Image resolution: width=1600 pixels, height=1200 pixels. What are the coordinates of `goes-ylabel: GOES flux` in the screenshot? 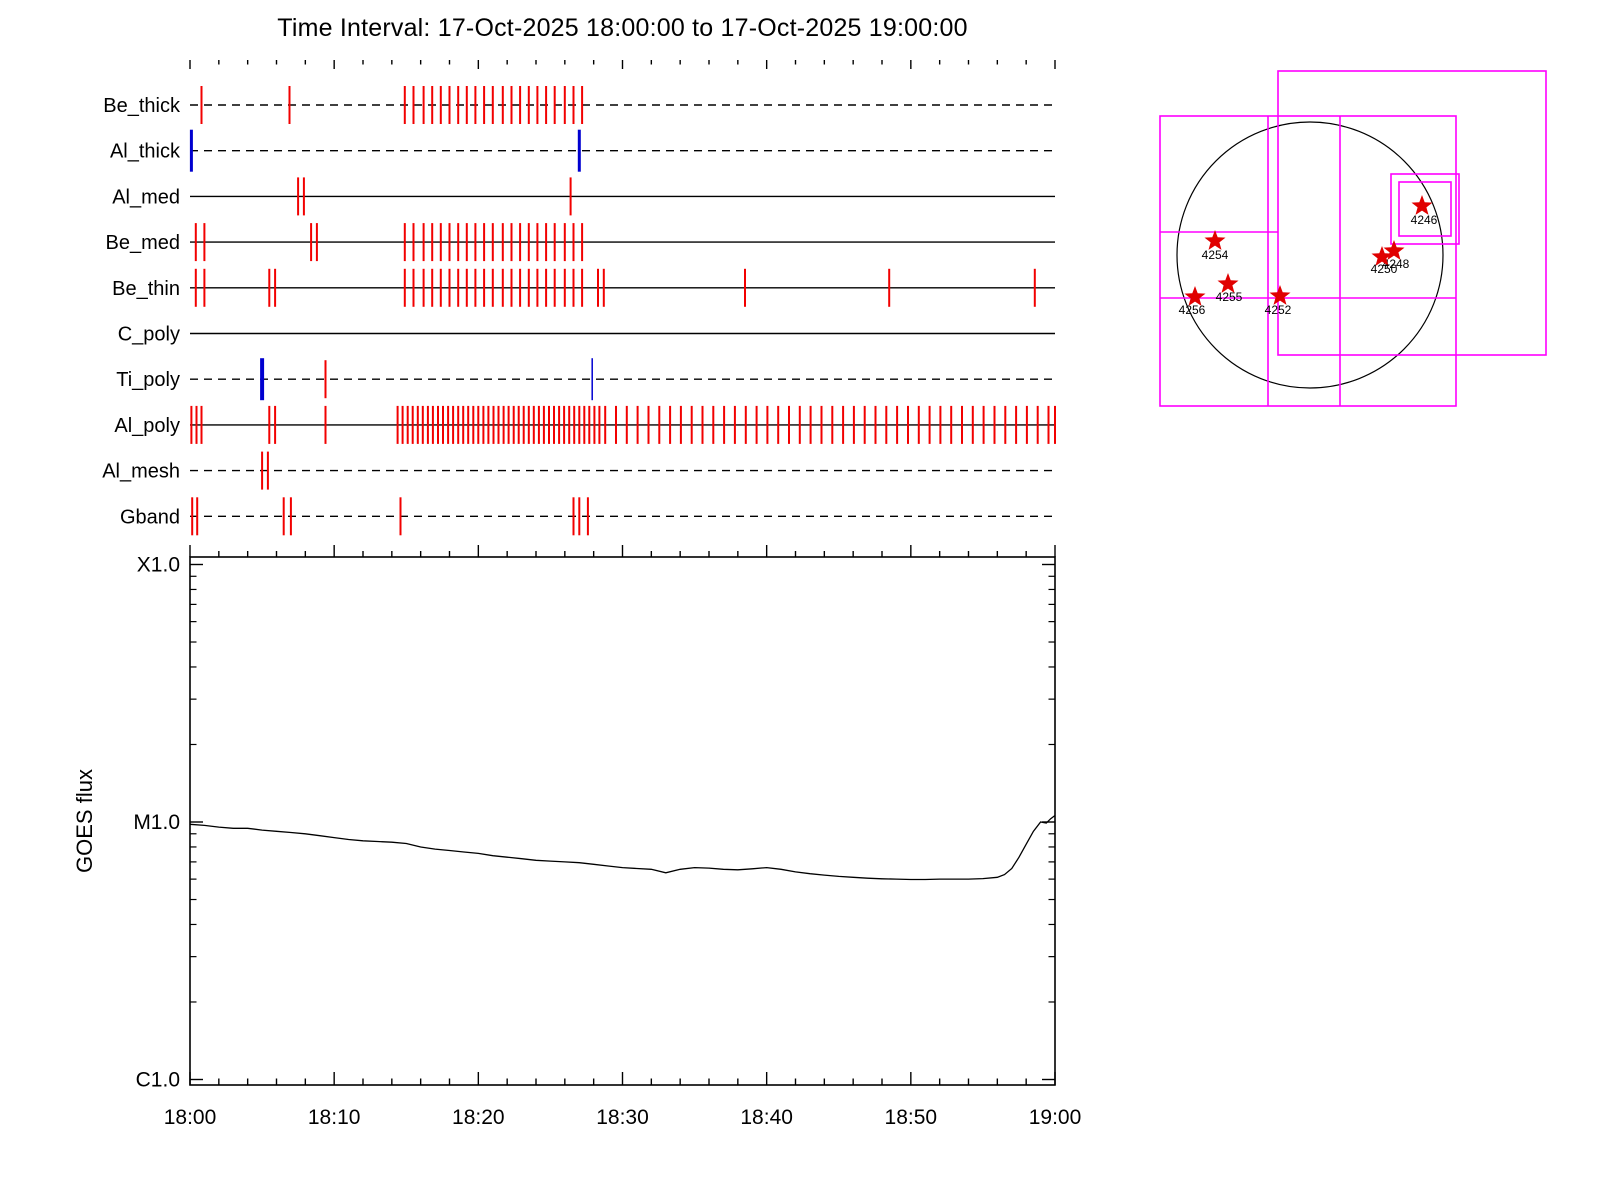 It's located at (84, 821).